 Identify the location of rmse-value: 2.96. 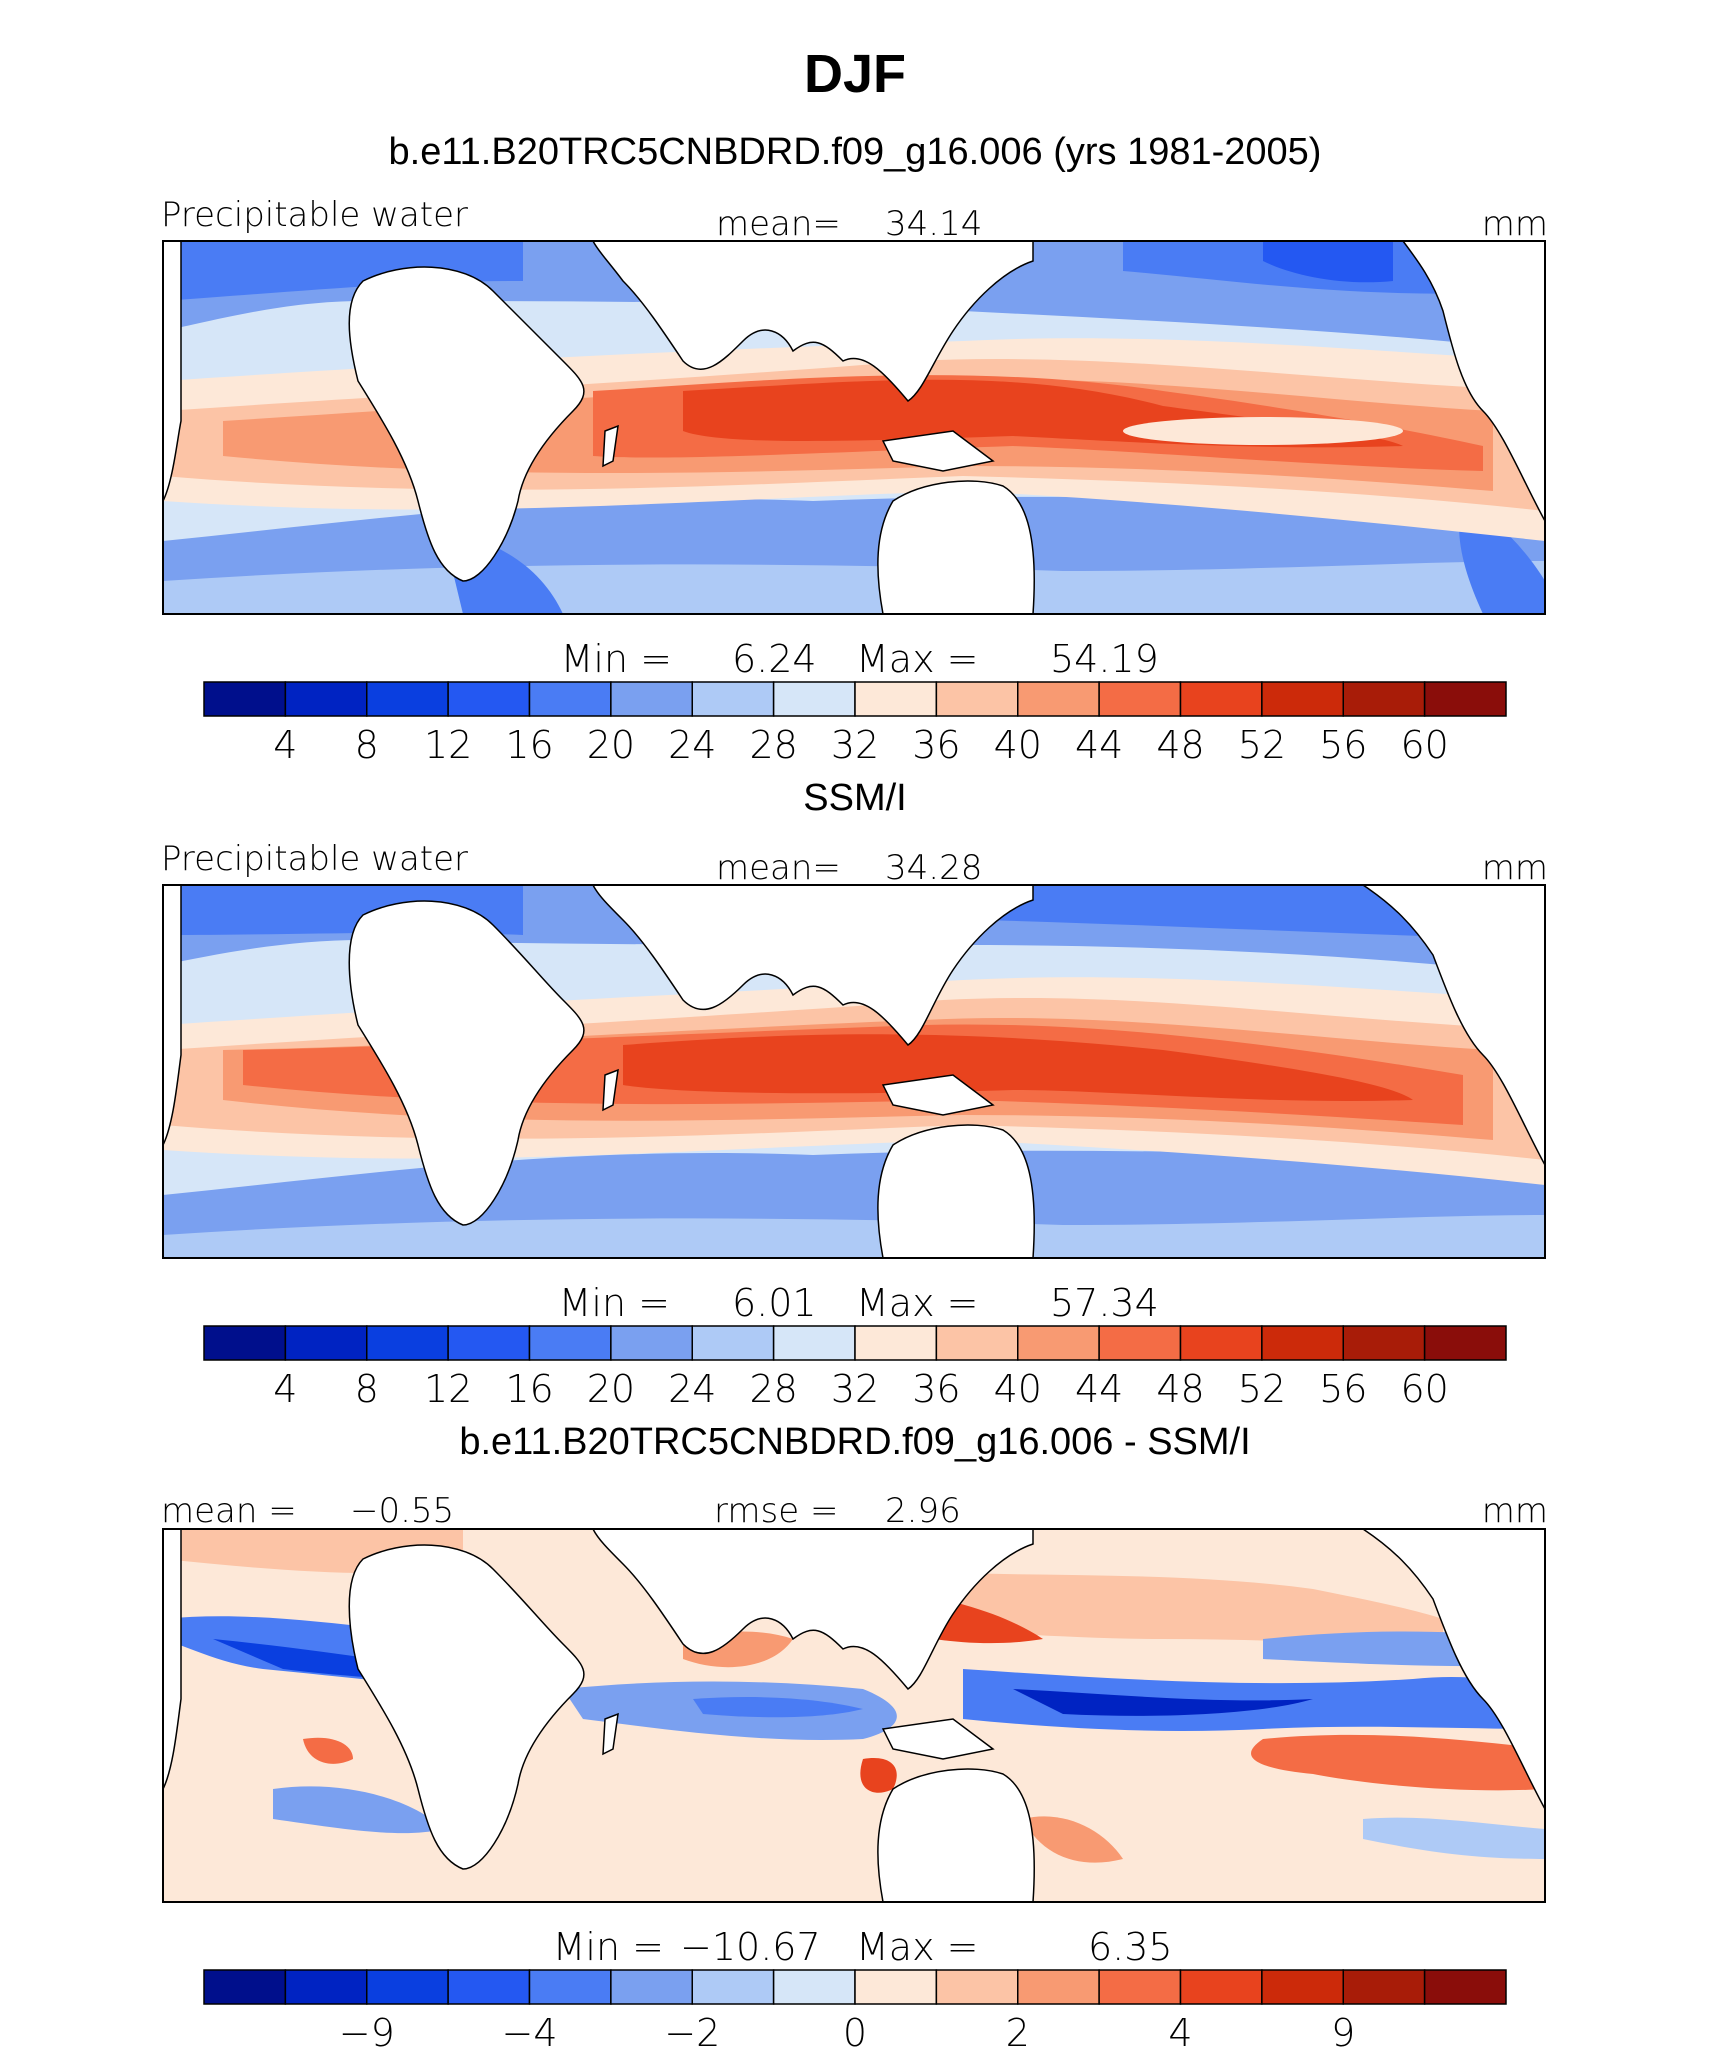
(923, 1511).